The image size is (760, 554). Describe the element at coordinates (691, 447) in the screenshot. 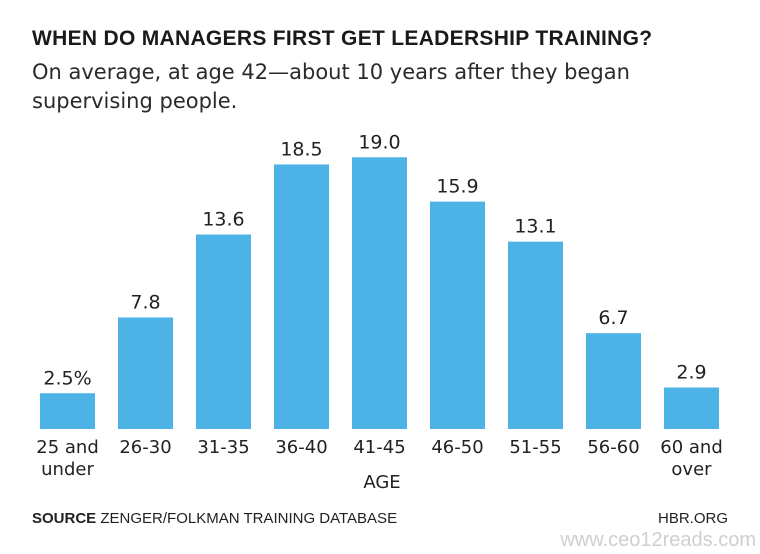

I see `x-tick-label: 60 and` at that location.